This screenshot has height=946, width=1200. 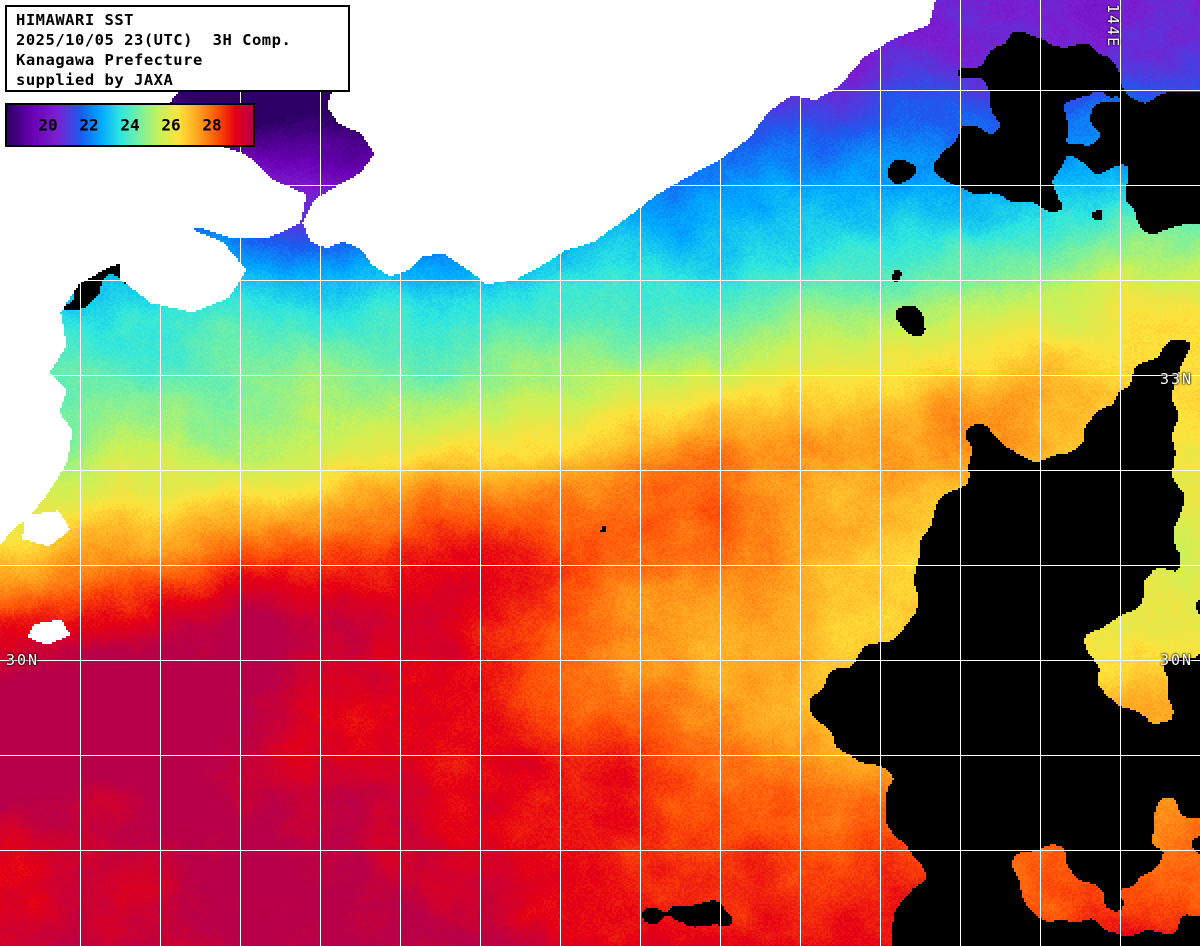 What do you see at coordinates (89, 125) in the screenshot?
I see `colorbar-tick-22: 22` at bounding box center [89, 125].